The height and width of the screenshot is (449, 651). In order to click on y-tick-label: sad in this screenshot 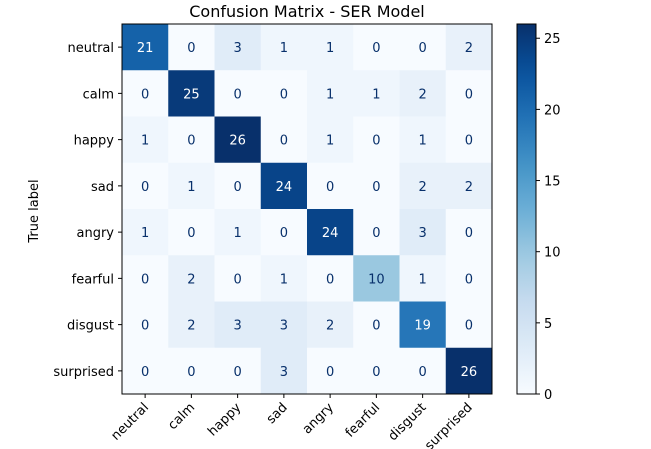, I will do `click(102, 187)`.